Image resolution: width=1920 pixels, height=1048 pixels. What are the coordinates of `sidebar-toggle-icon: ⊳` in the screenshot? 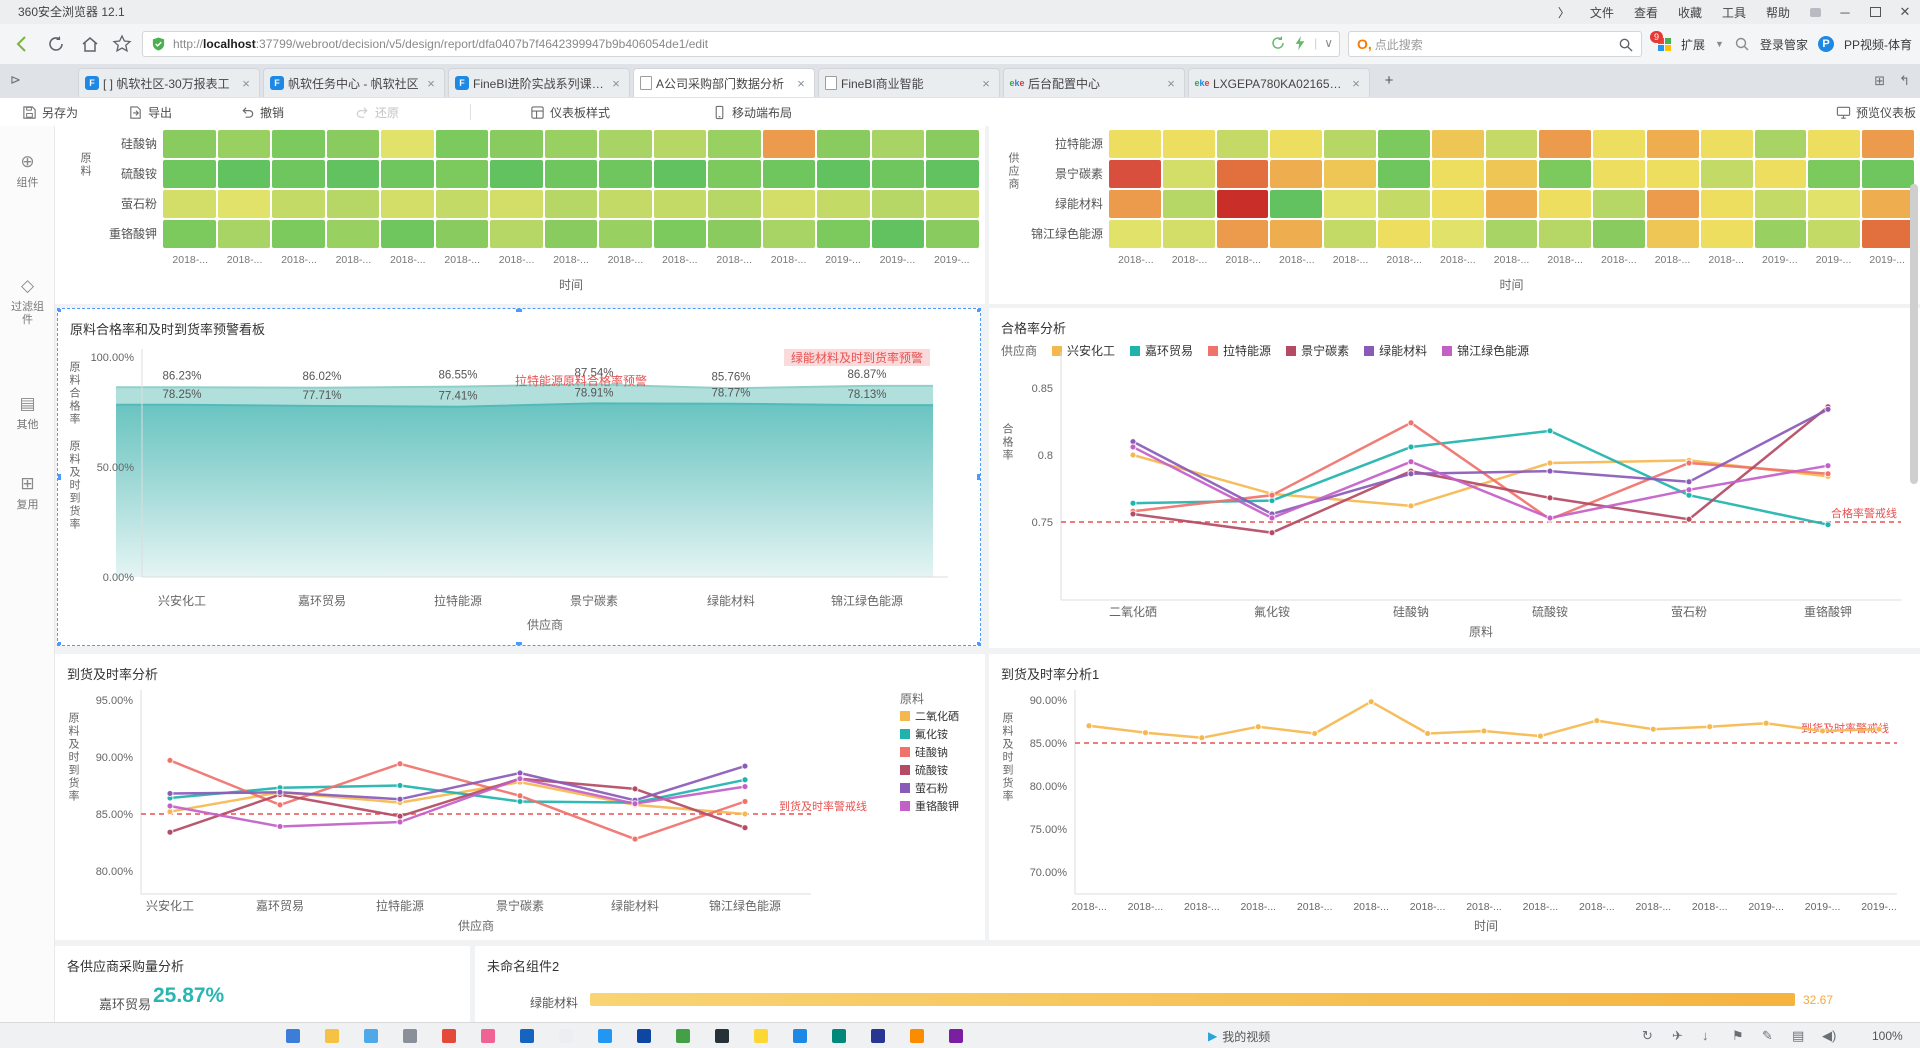 It's located at (15, 79).